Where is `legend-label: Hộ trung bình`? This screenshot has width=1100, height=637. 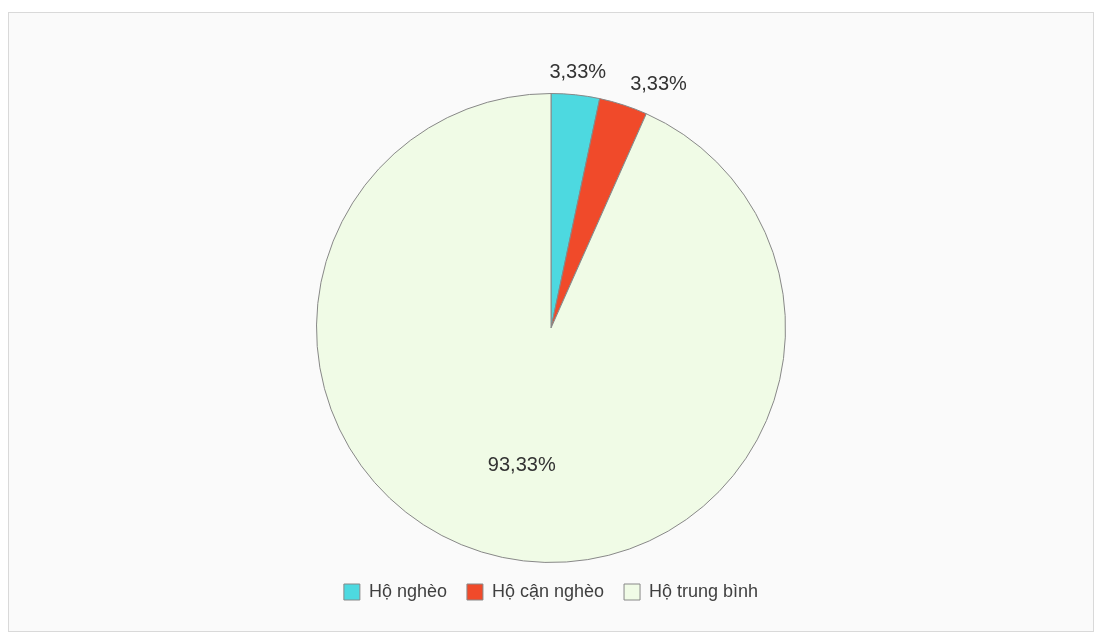 legend-label: Hộ trung bình is located at coordinates (704, 590).